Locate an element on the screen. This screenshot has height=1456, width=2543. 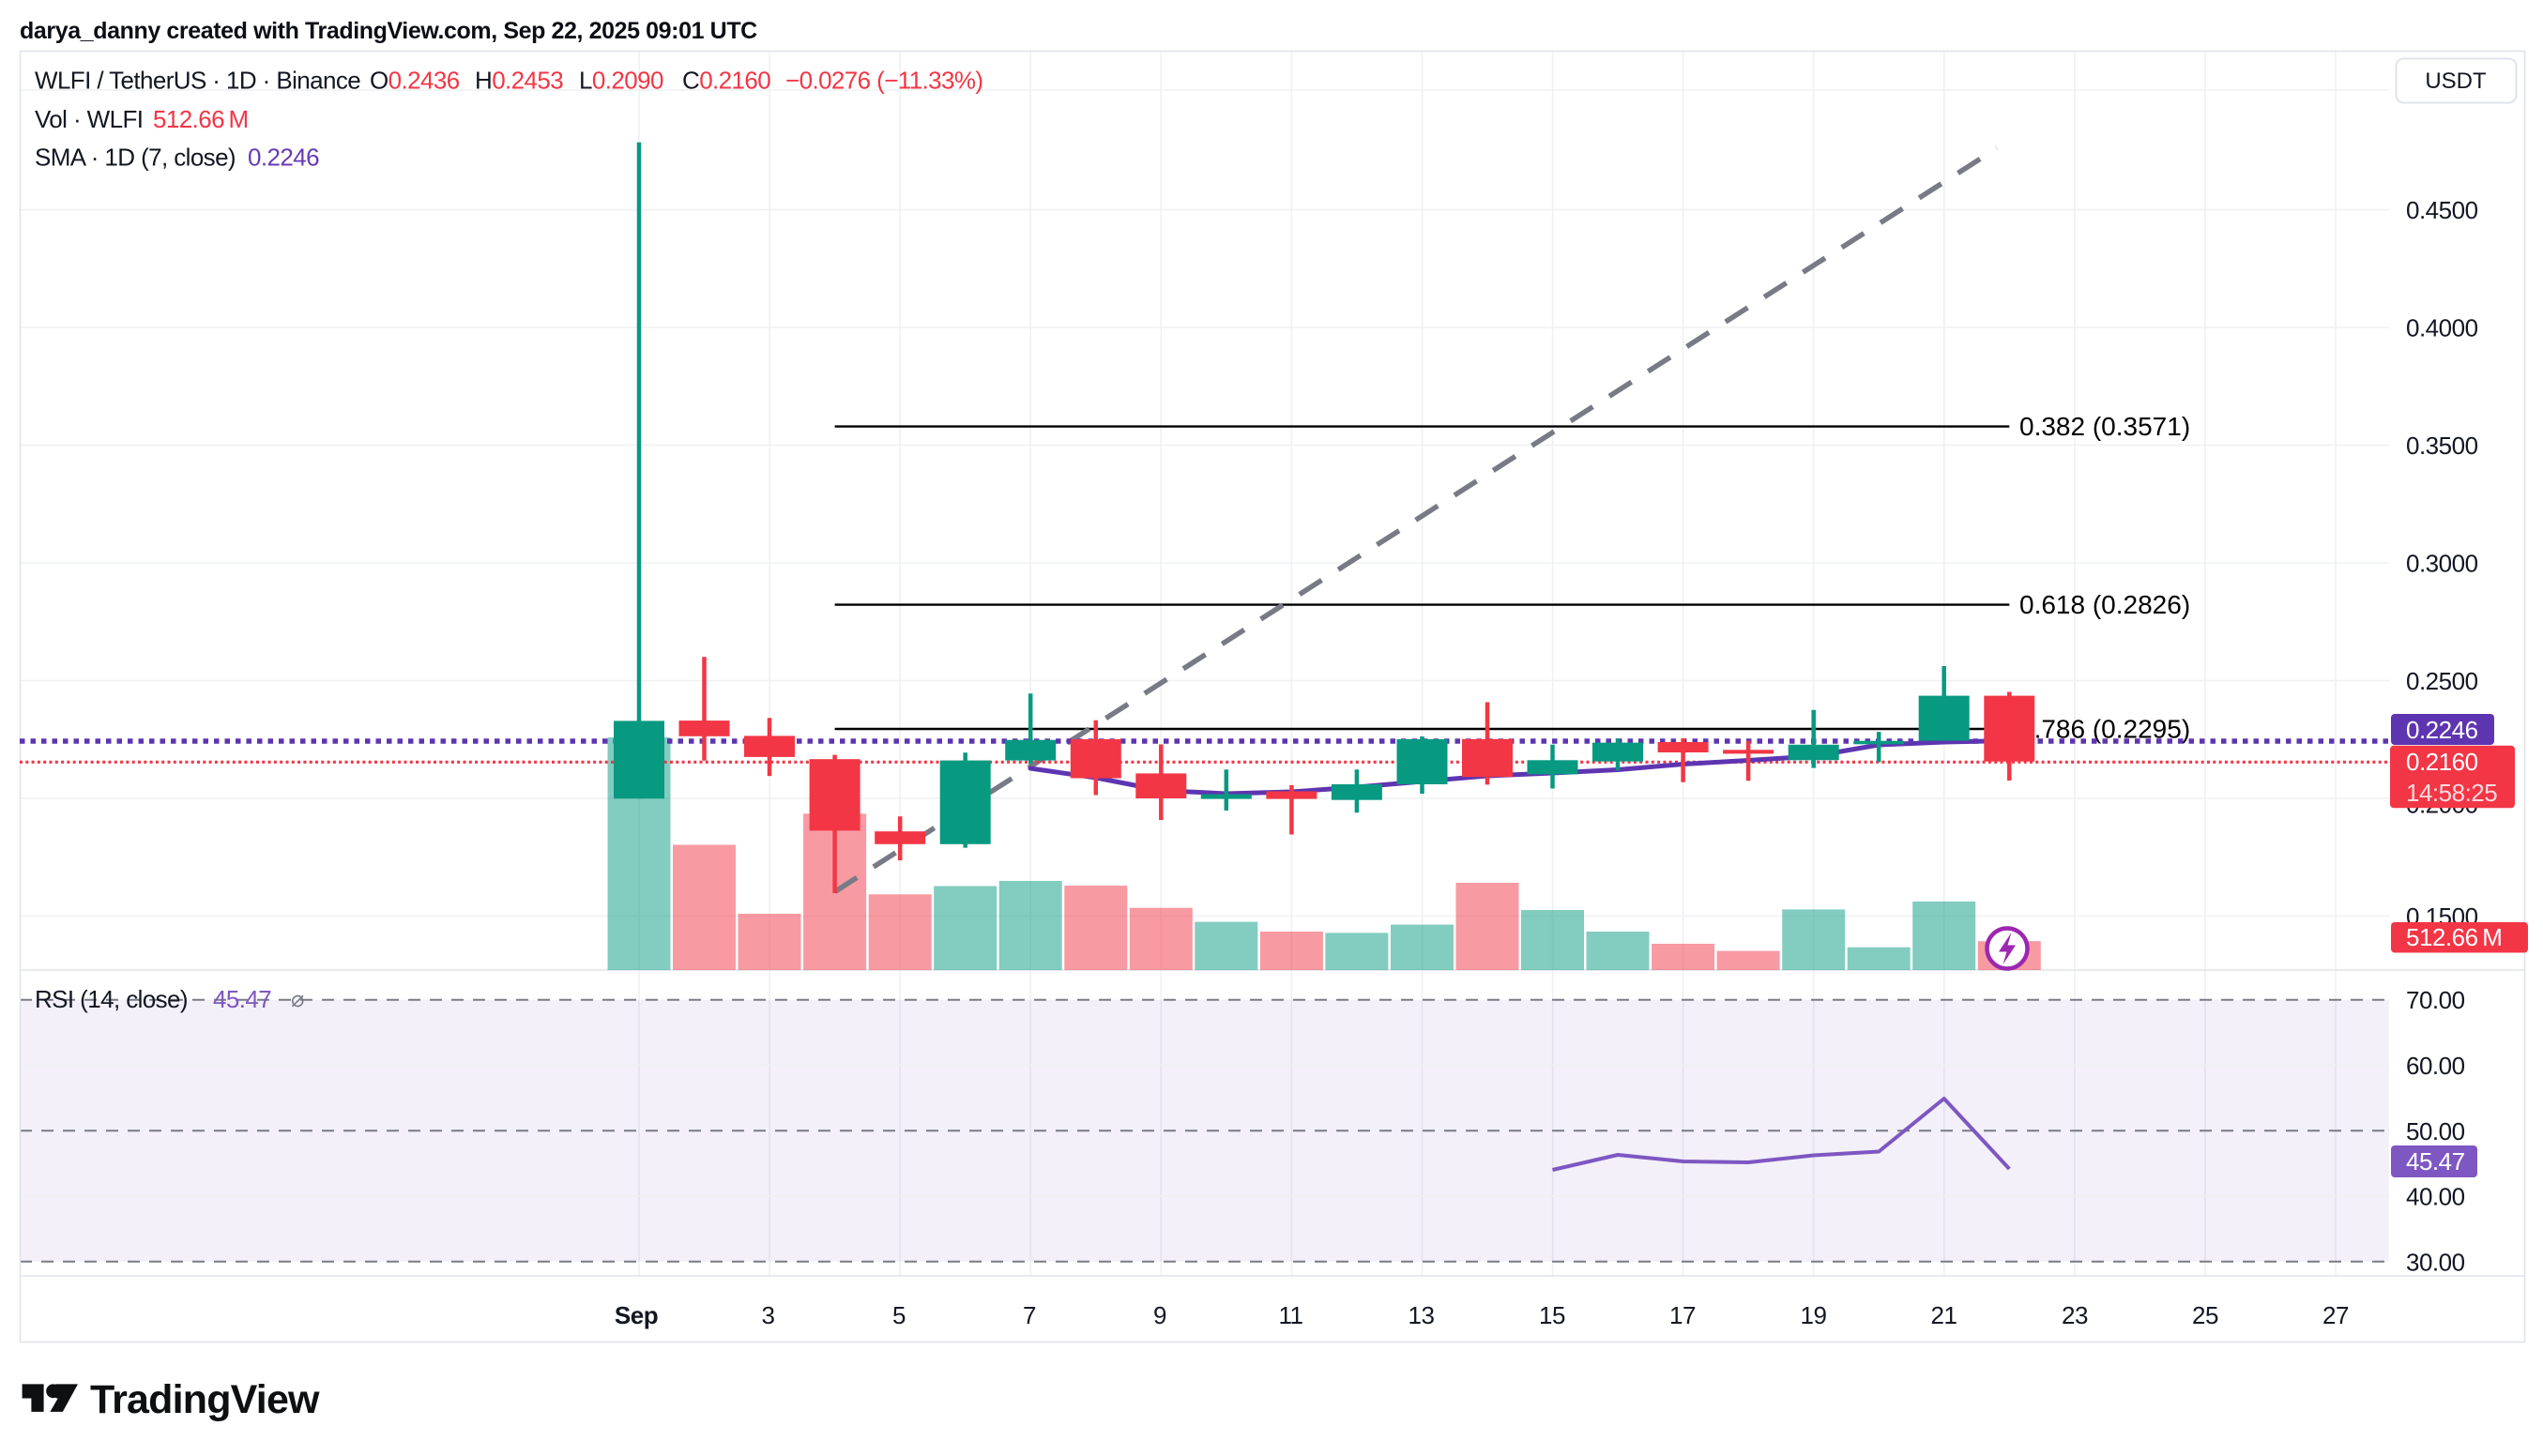
svg-text: 30.00 is located at coordinates (2435, 1262).